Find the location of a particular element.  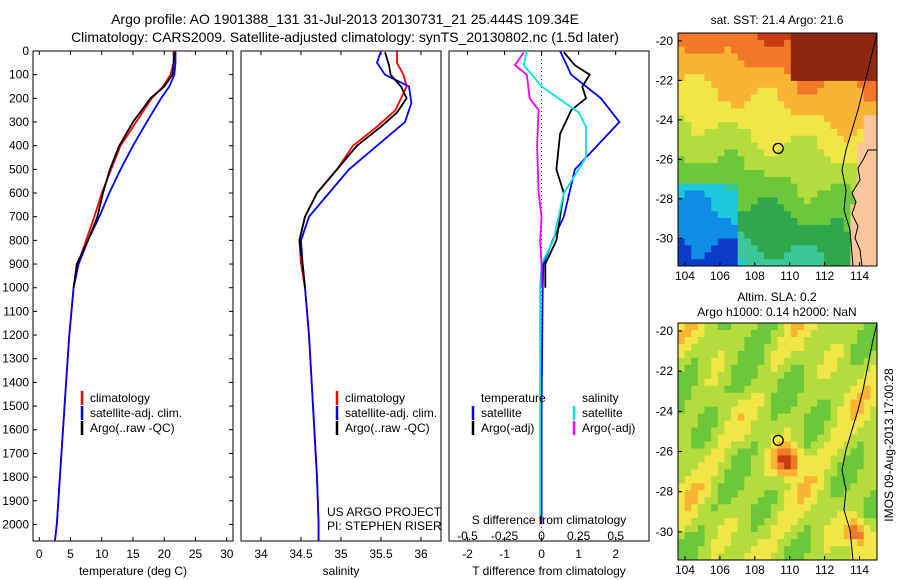

x-tick-label: 34 is located at coordinates (261, 554).